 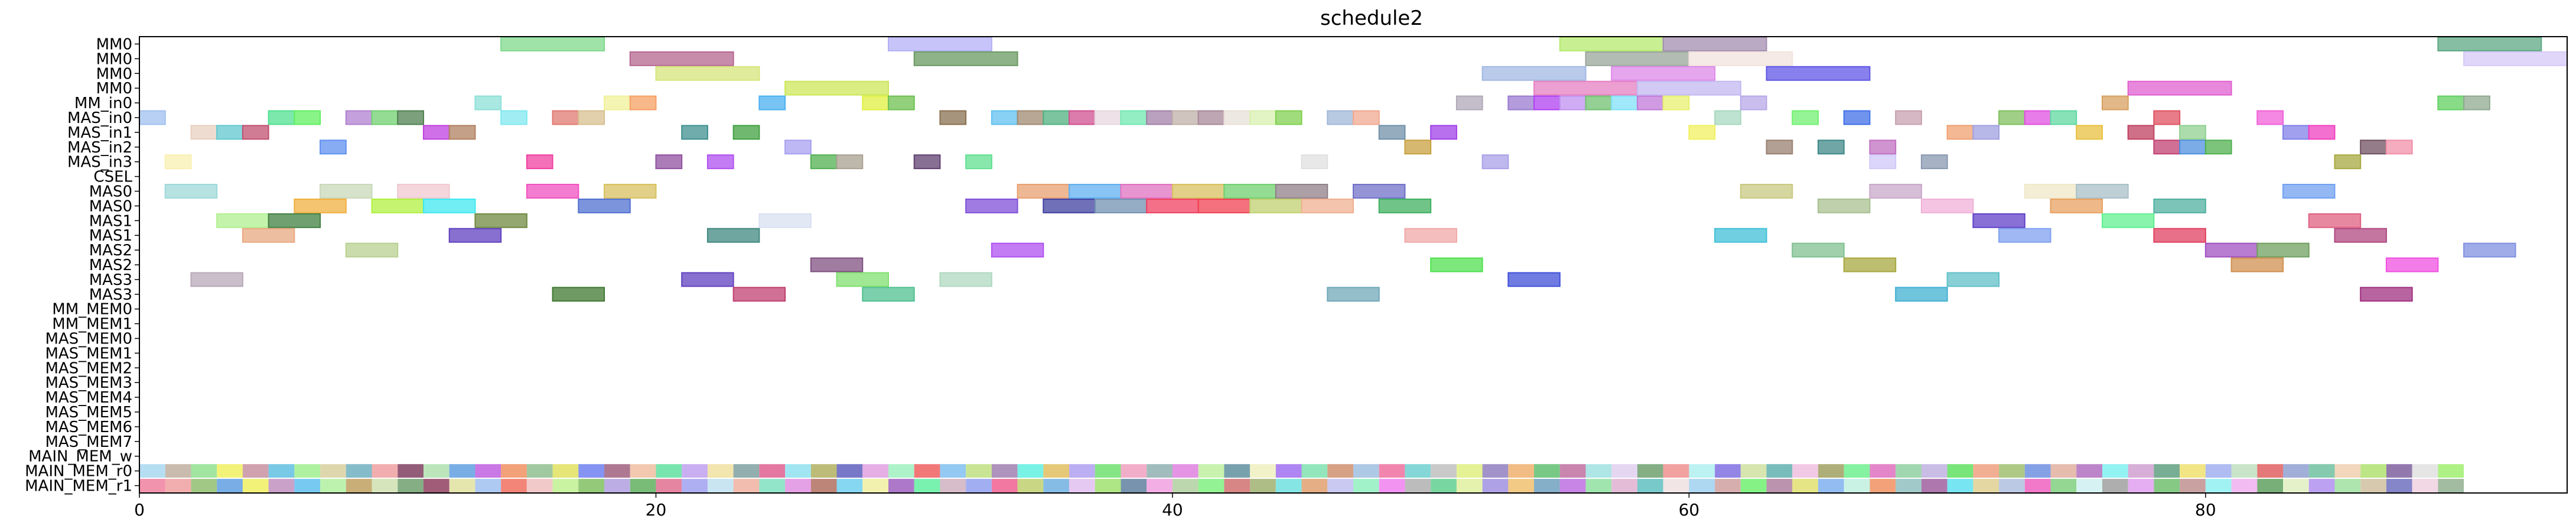 What do you see at coordinates (88, 412) in the screenshot?
I see `y-tick-label: MAS_MEM5` at bounding box center [88, 412].